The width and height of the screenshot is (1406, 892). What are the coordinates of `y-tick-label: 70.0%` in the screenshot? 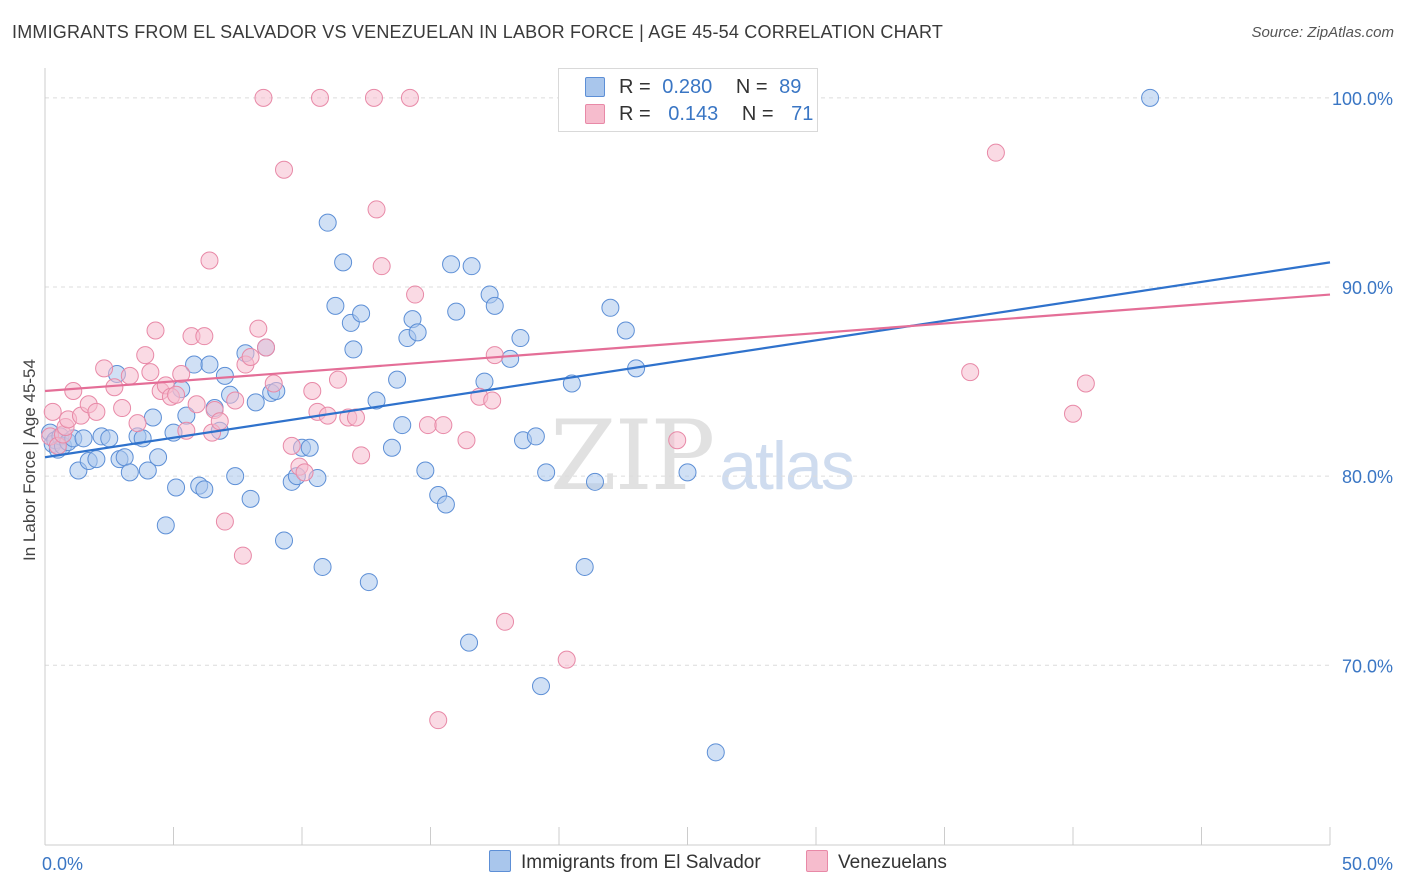 It's located at (1367, 666).